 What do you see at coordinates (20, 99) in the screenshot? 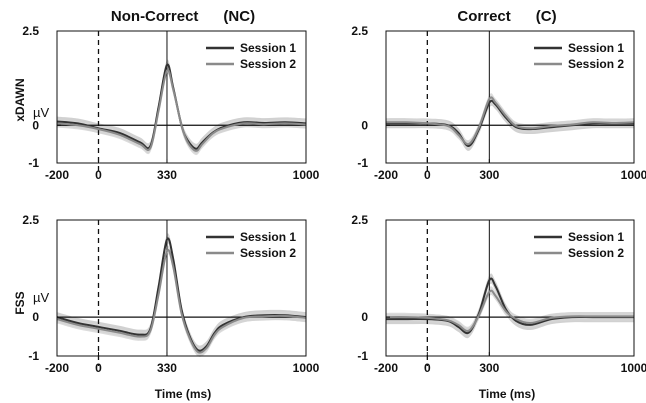
I see `row-label-xdawn: xDAWN` at bounding box center [20, 99].